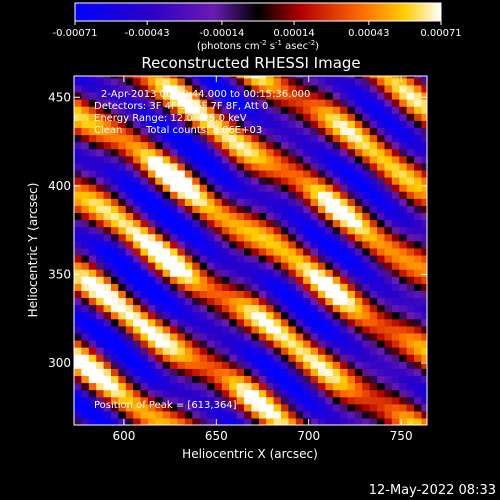 This screenshot has height=500, width=500. What do you see at coordinates (181, 106) in the screenshot?
I see `annotation-detectors: Detectors: 3F 4F 5F 6F 7F 8F, Att 0` at bounding box center [181, 106].